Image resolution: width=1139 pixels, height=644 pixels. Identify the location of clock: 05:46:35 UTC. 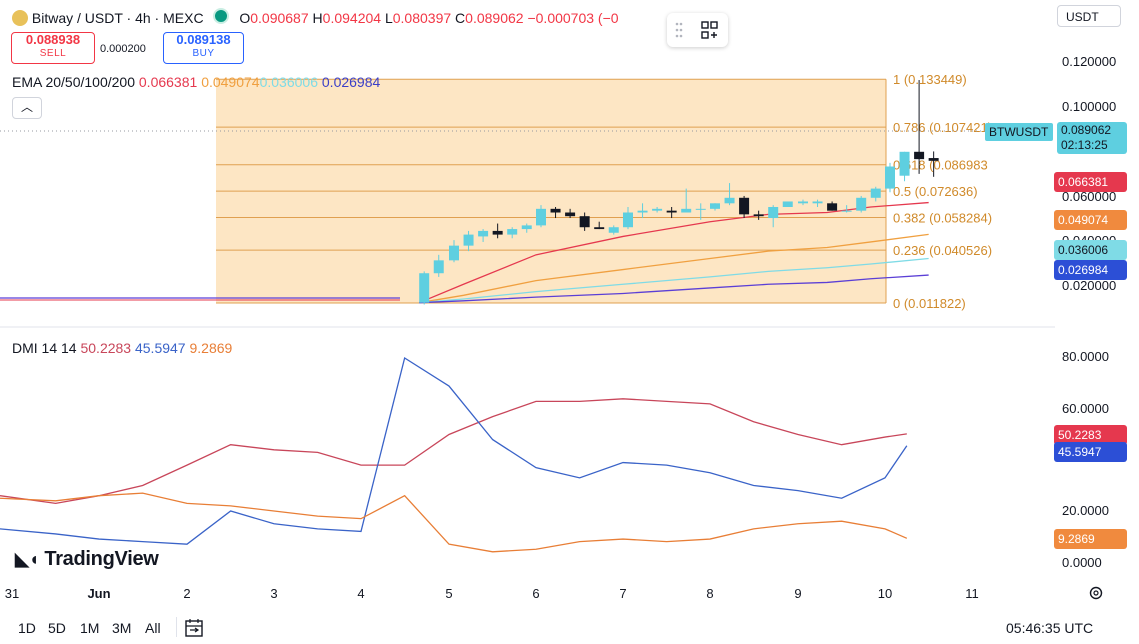
(1050, 628).